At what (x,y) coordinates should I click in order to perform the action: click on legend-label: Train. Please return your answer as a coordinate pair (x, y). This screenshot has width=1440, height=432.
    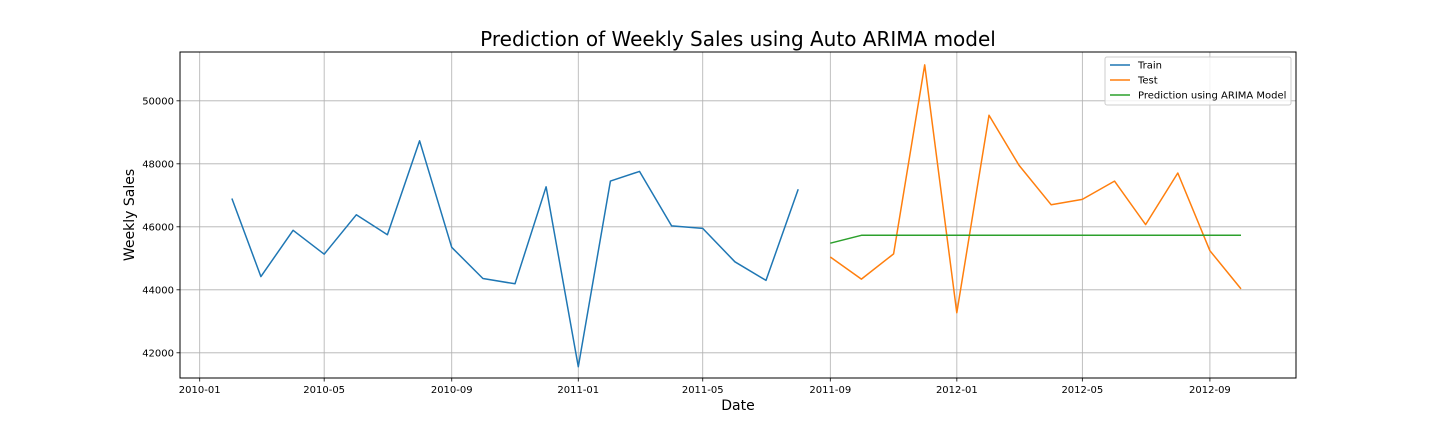
    Looking at the image, I should click on (1149, 66).